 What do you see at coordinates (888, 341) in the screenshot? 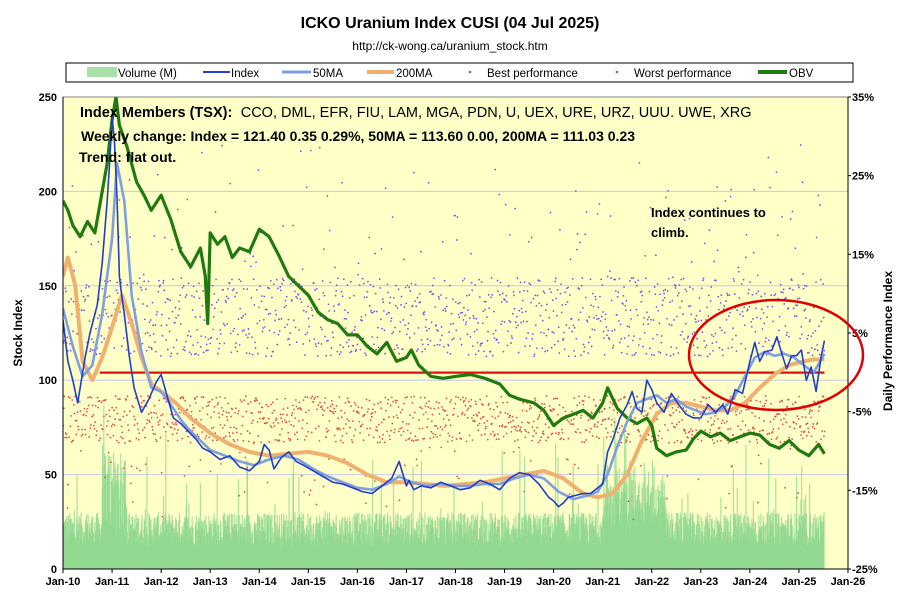
I see `y2-axis-title: Daily Performance Index` at bounding box center [888, 341].